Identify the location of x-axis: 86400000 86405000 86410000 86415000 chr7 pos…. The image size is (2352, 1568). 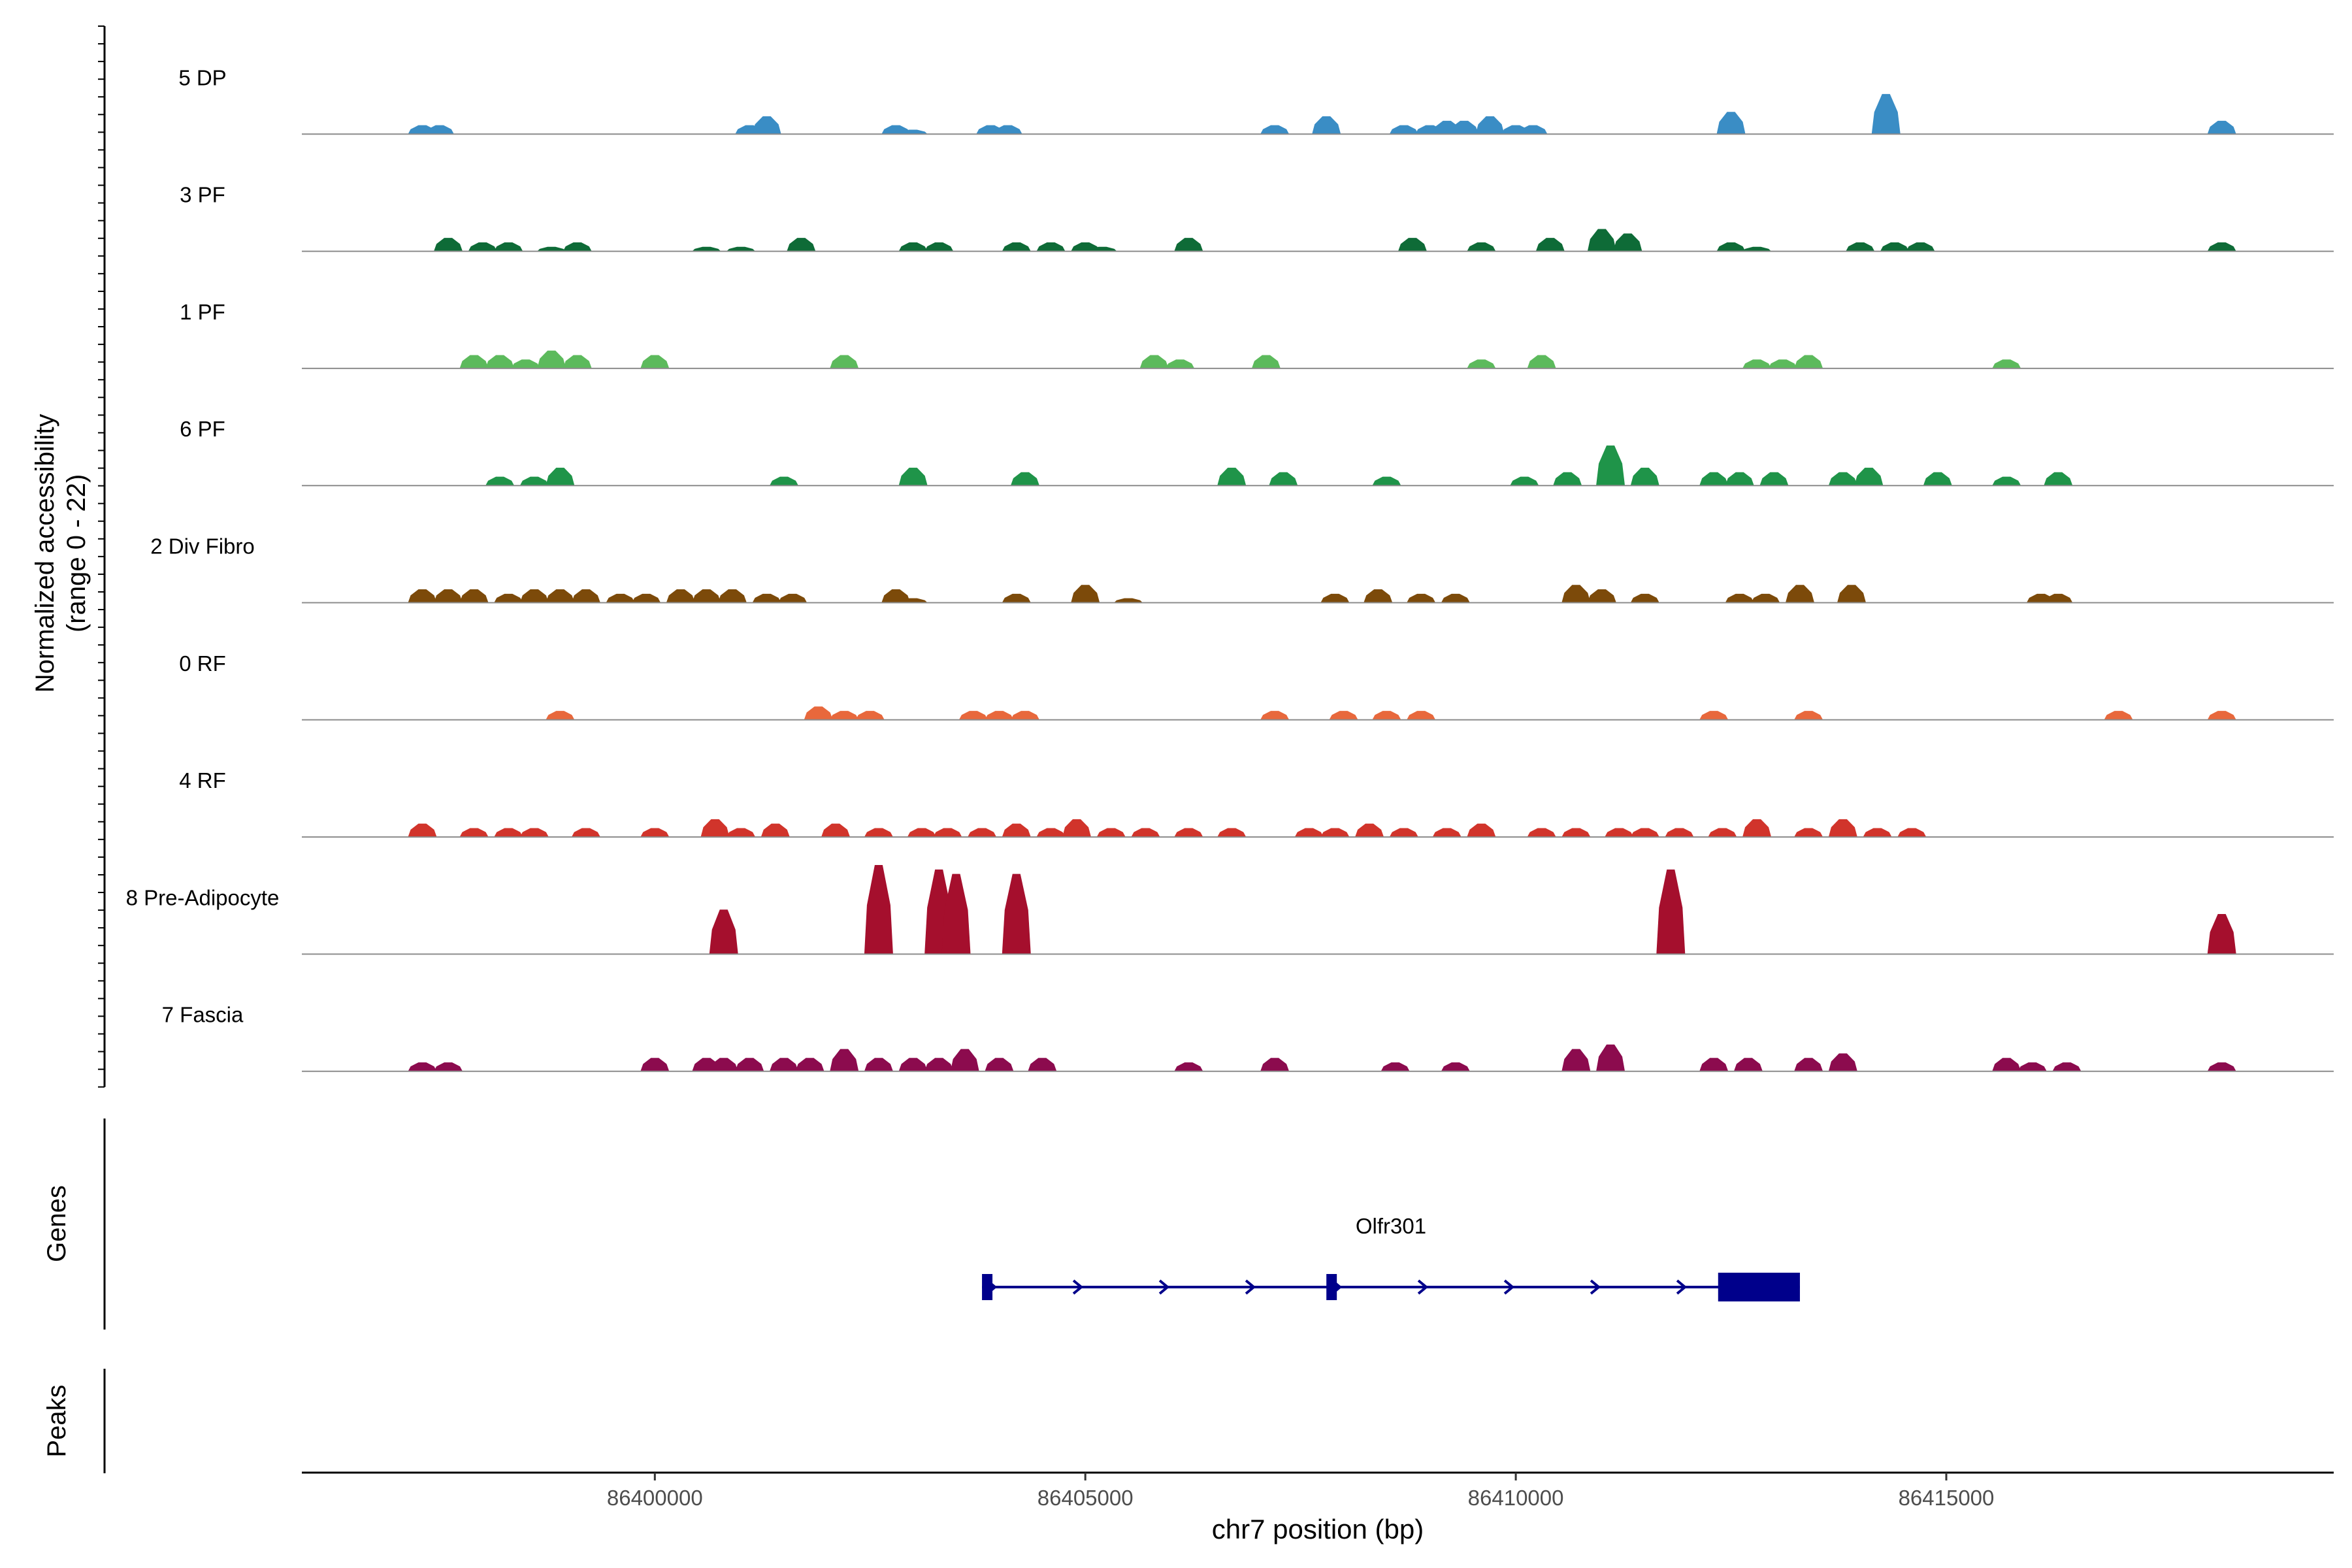
(1318, 1507).